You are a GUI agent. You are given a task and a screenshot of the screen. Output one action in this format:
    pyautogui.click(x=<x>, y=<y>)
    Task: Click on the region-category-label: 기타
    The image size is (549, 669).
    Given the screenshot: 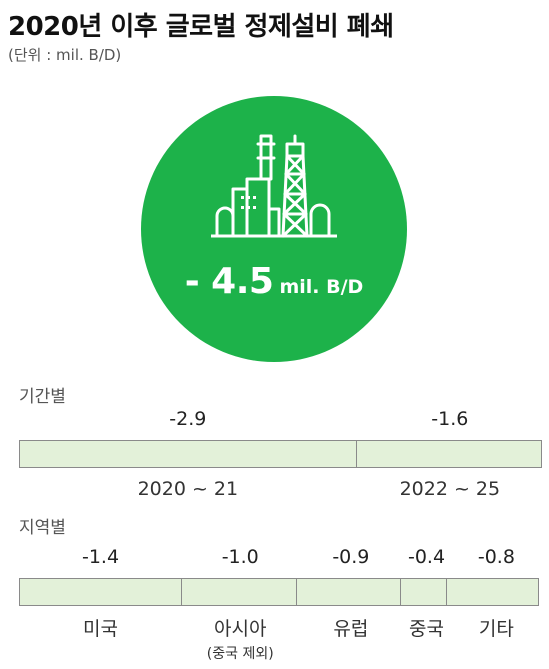 What is the action you would take?
    pyautogui.click(x=496, y=638)
    